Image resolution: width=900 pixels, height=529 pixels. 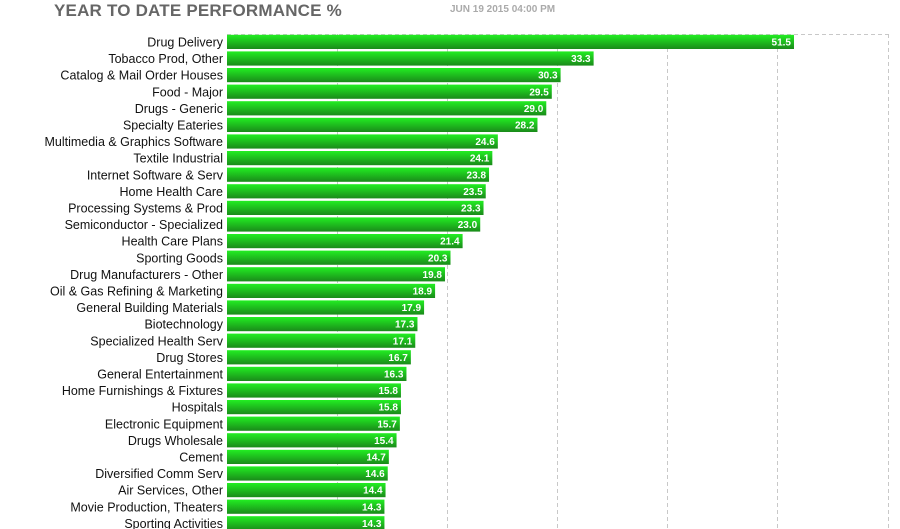 What do you see at coordinates (198, 10) in the screenshot?
I see `chart-title: YEAR TO DATE PERFORMANCE %` at bounding box center [198, 10].